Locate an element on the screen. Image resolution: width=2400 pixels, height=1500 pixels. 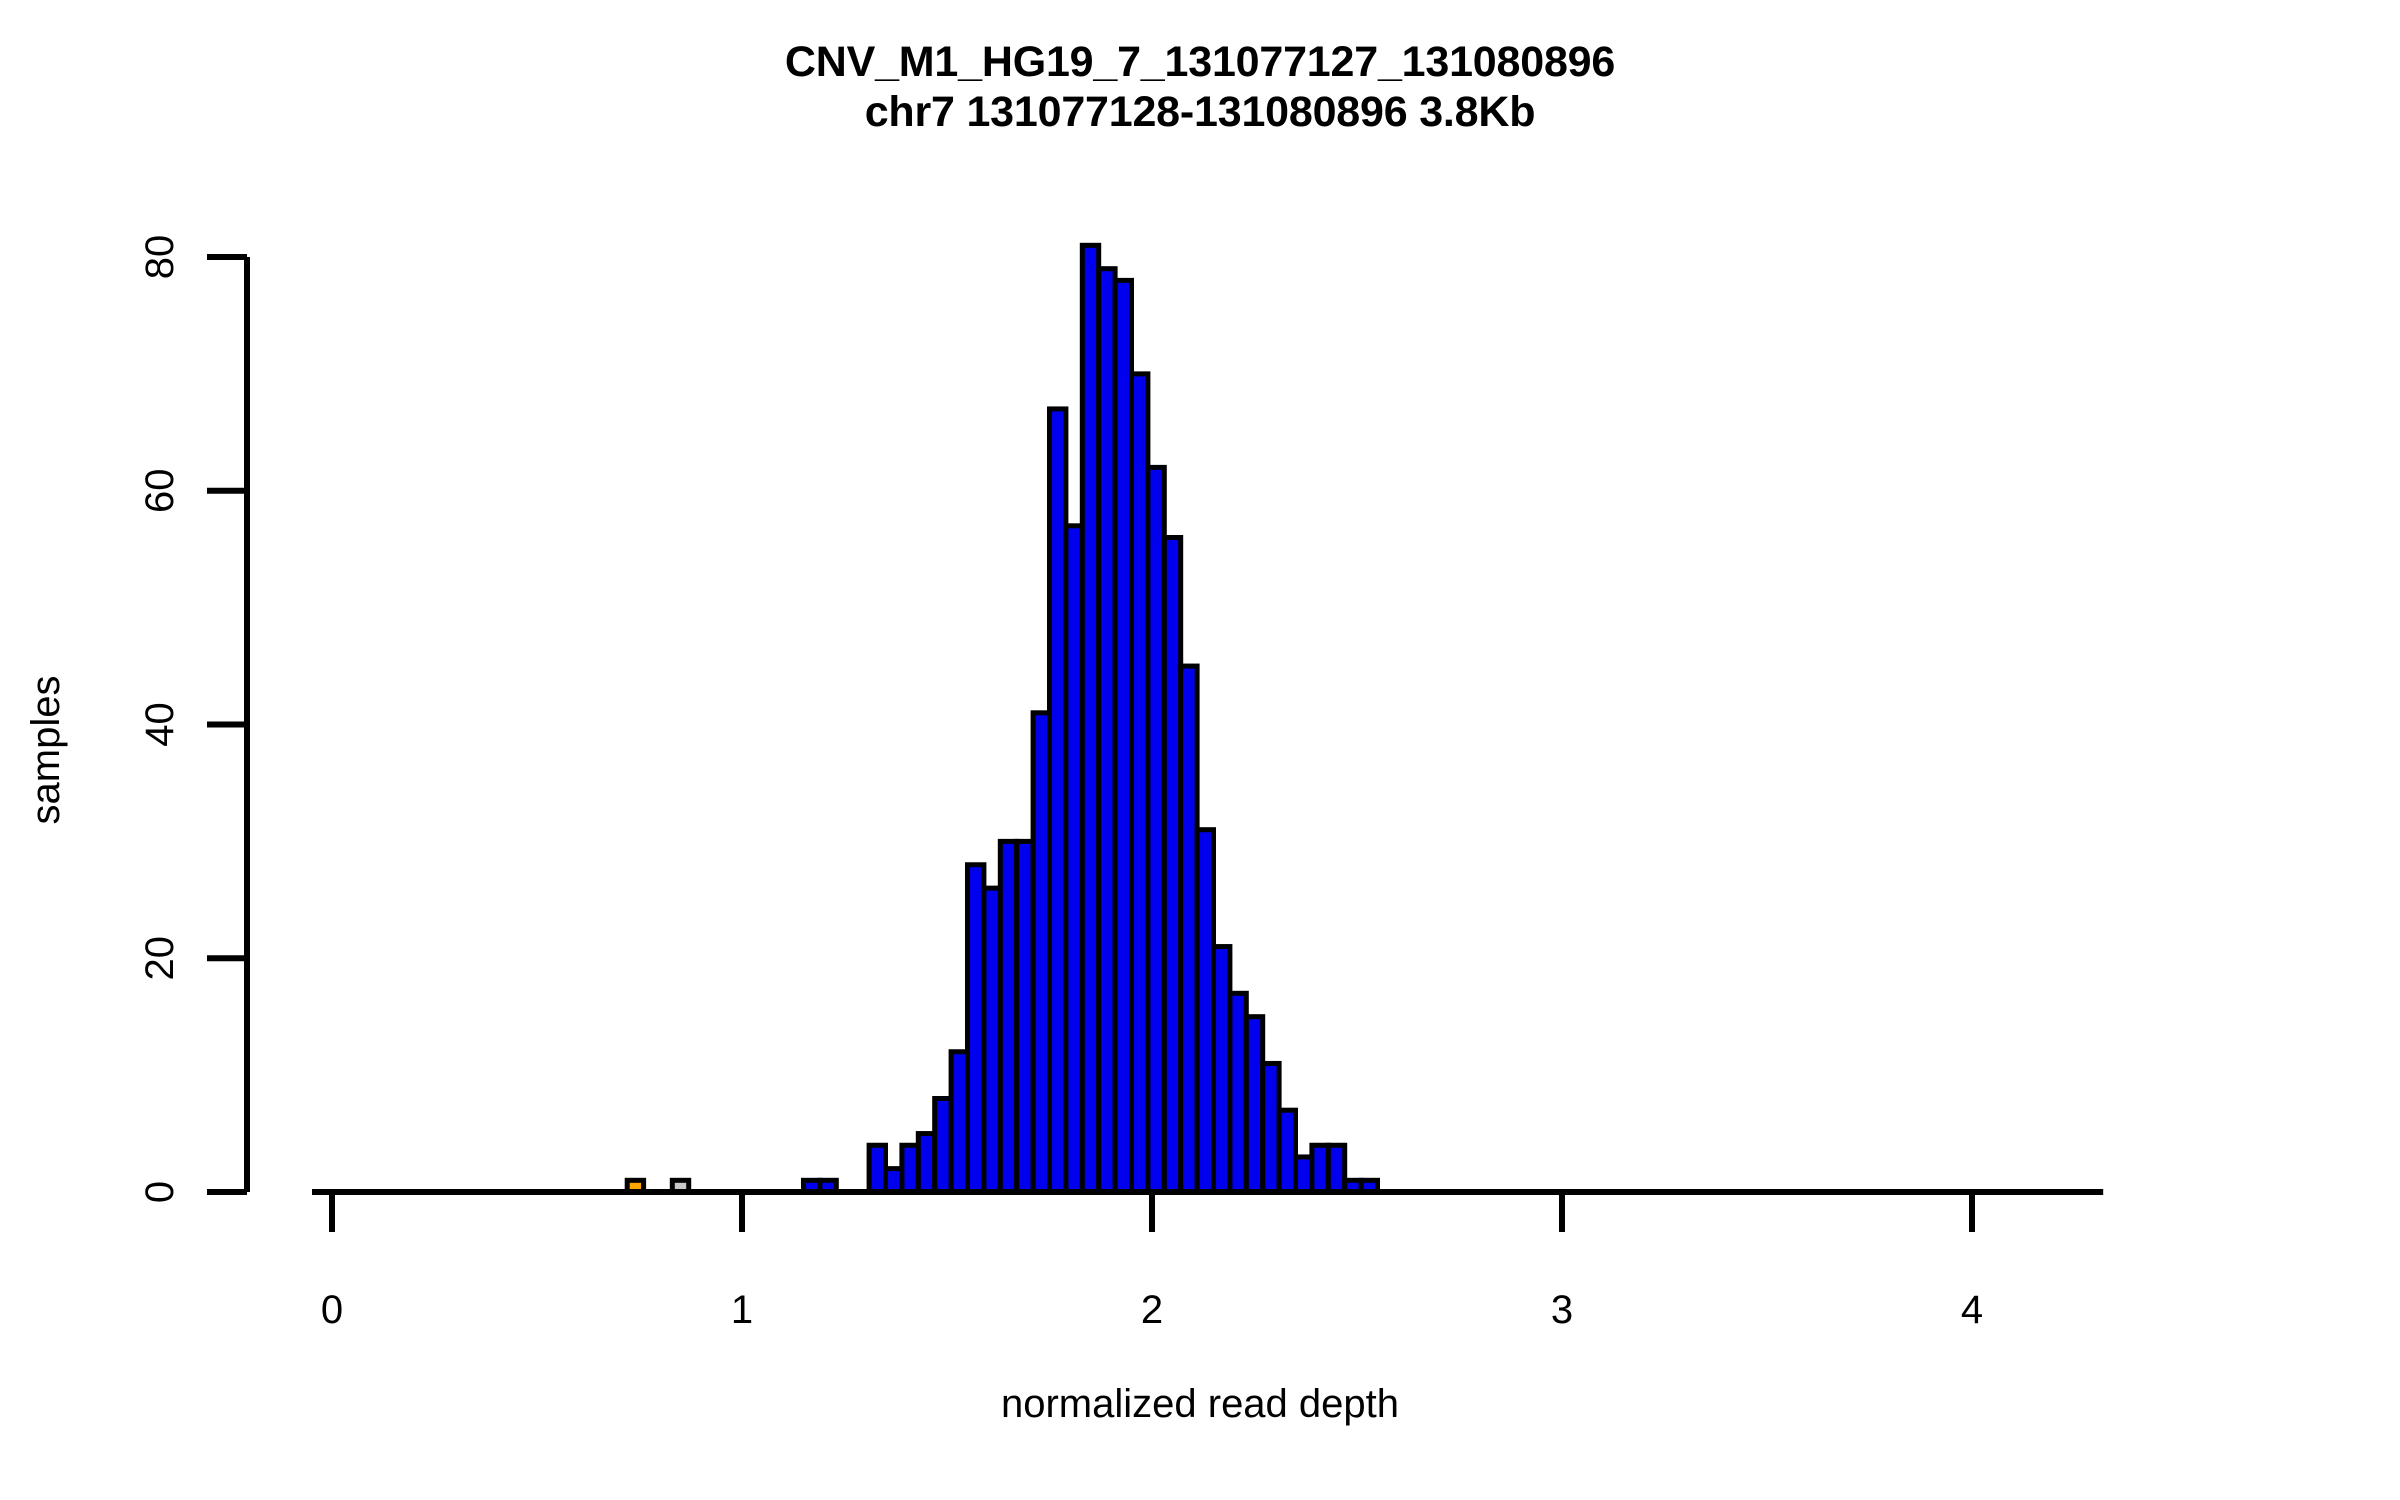
y-tick-label: 0 is located at coordinates (160, 1192).